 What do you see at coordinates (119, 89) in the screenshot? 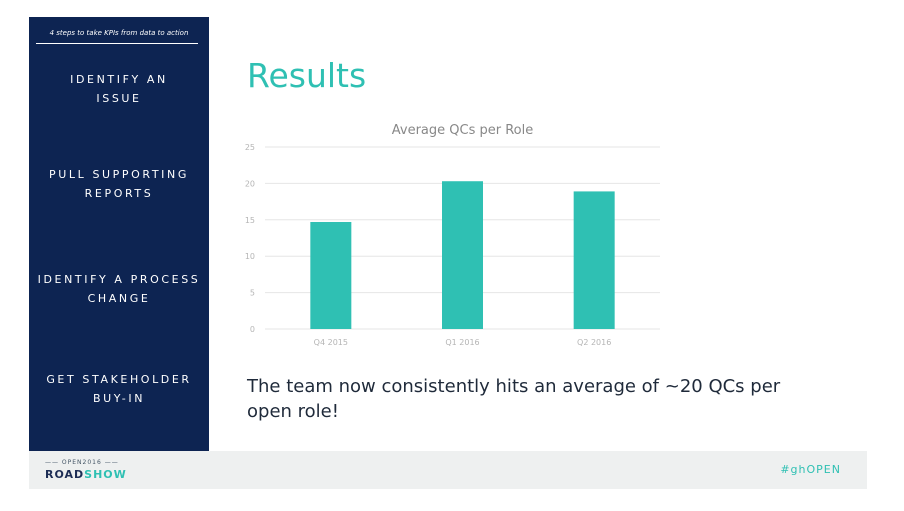
I see `step-identify-issue: IDENTIFY AN ISSUE` at bounding box center [119, 89].